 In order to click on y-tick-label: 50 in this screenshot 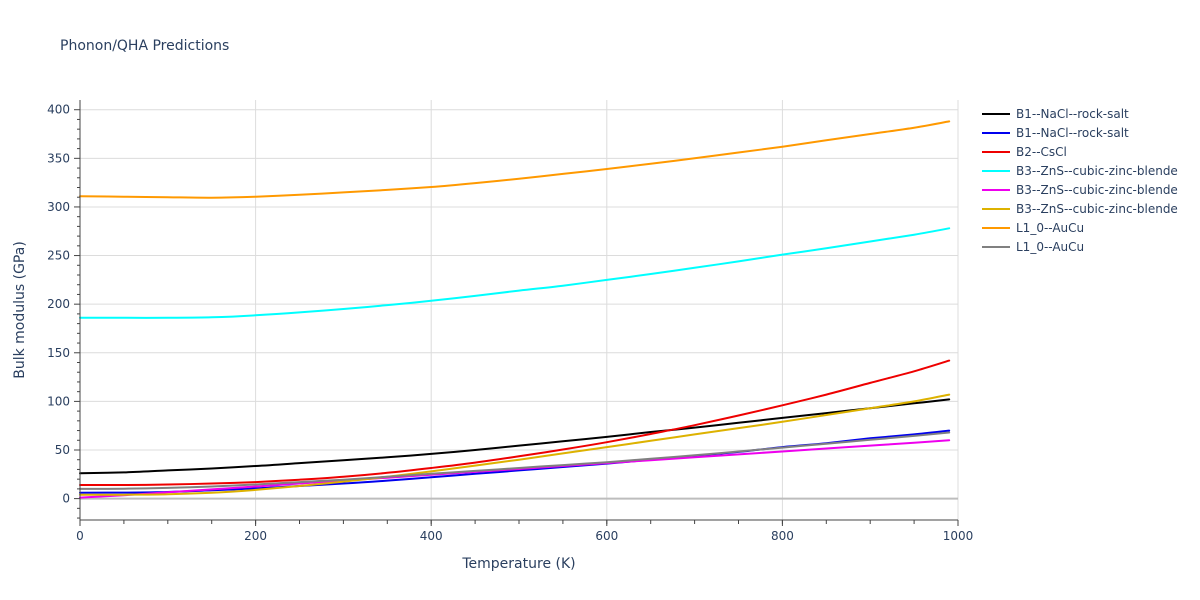, I will do `click(62, 450)`.